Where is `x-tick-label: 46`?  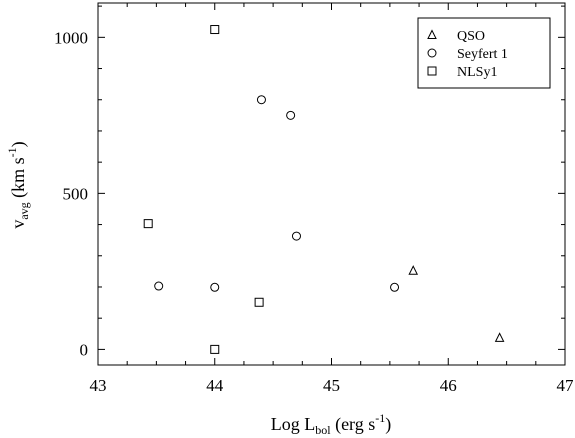 x-tick-label: 46 is located at coordinates (448, 385).